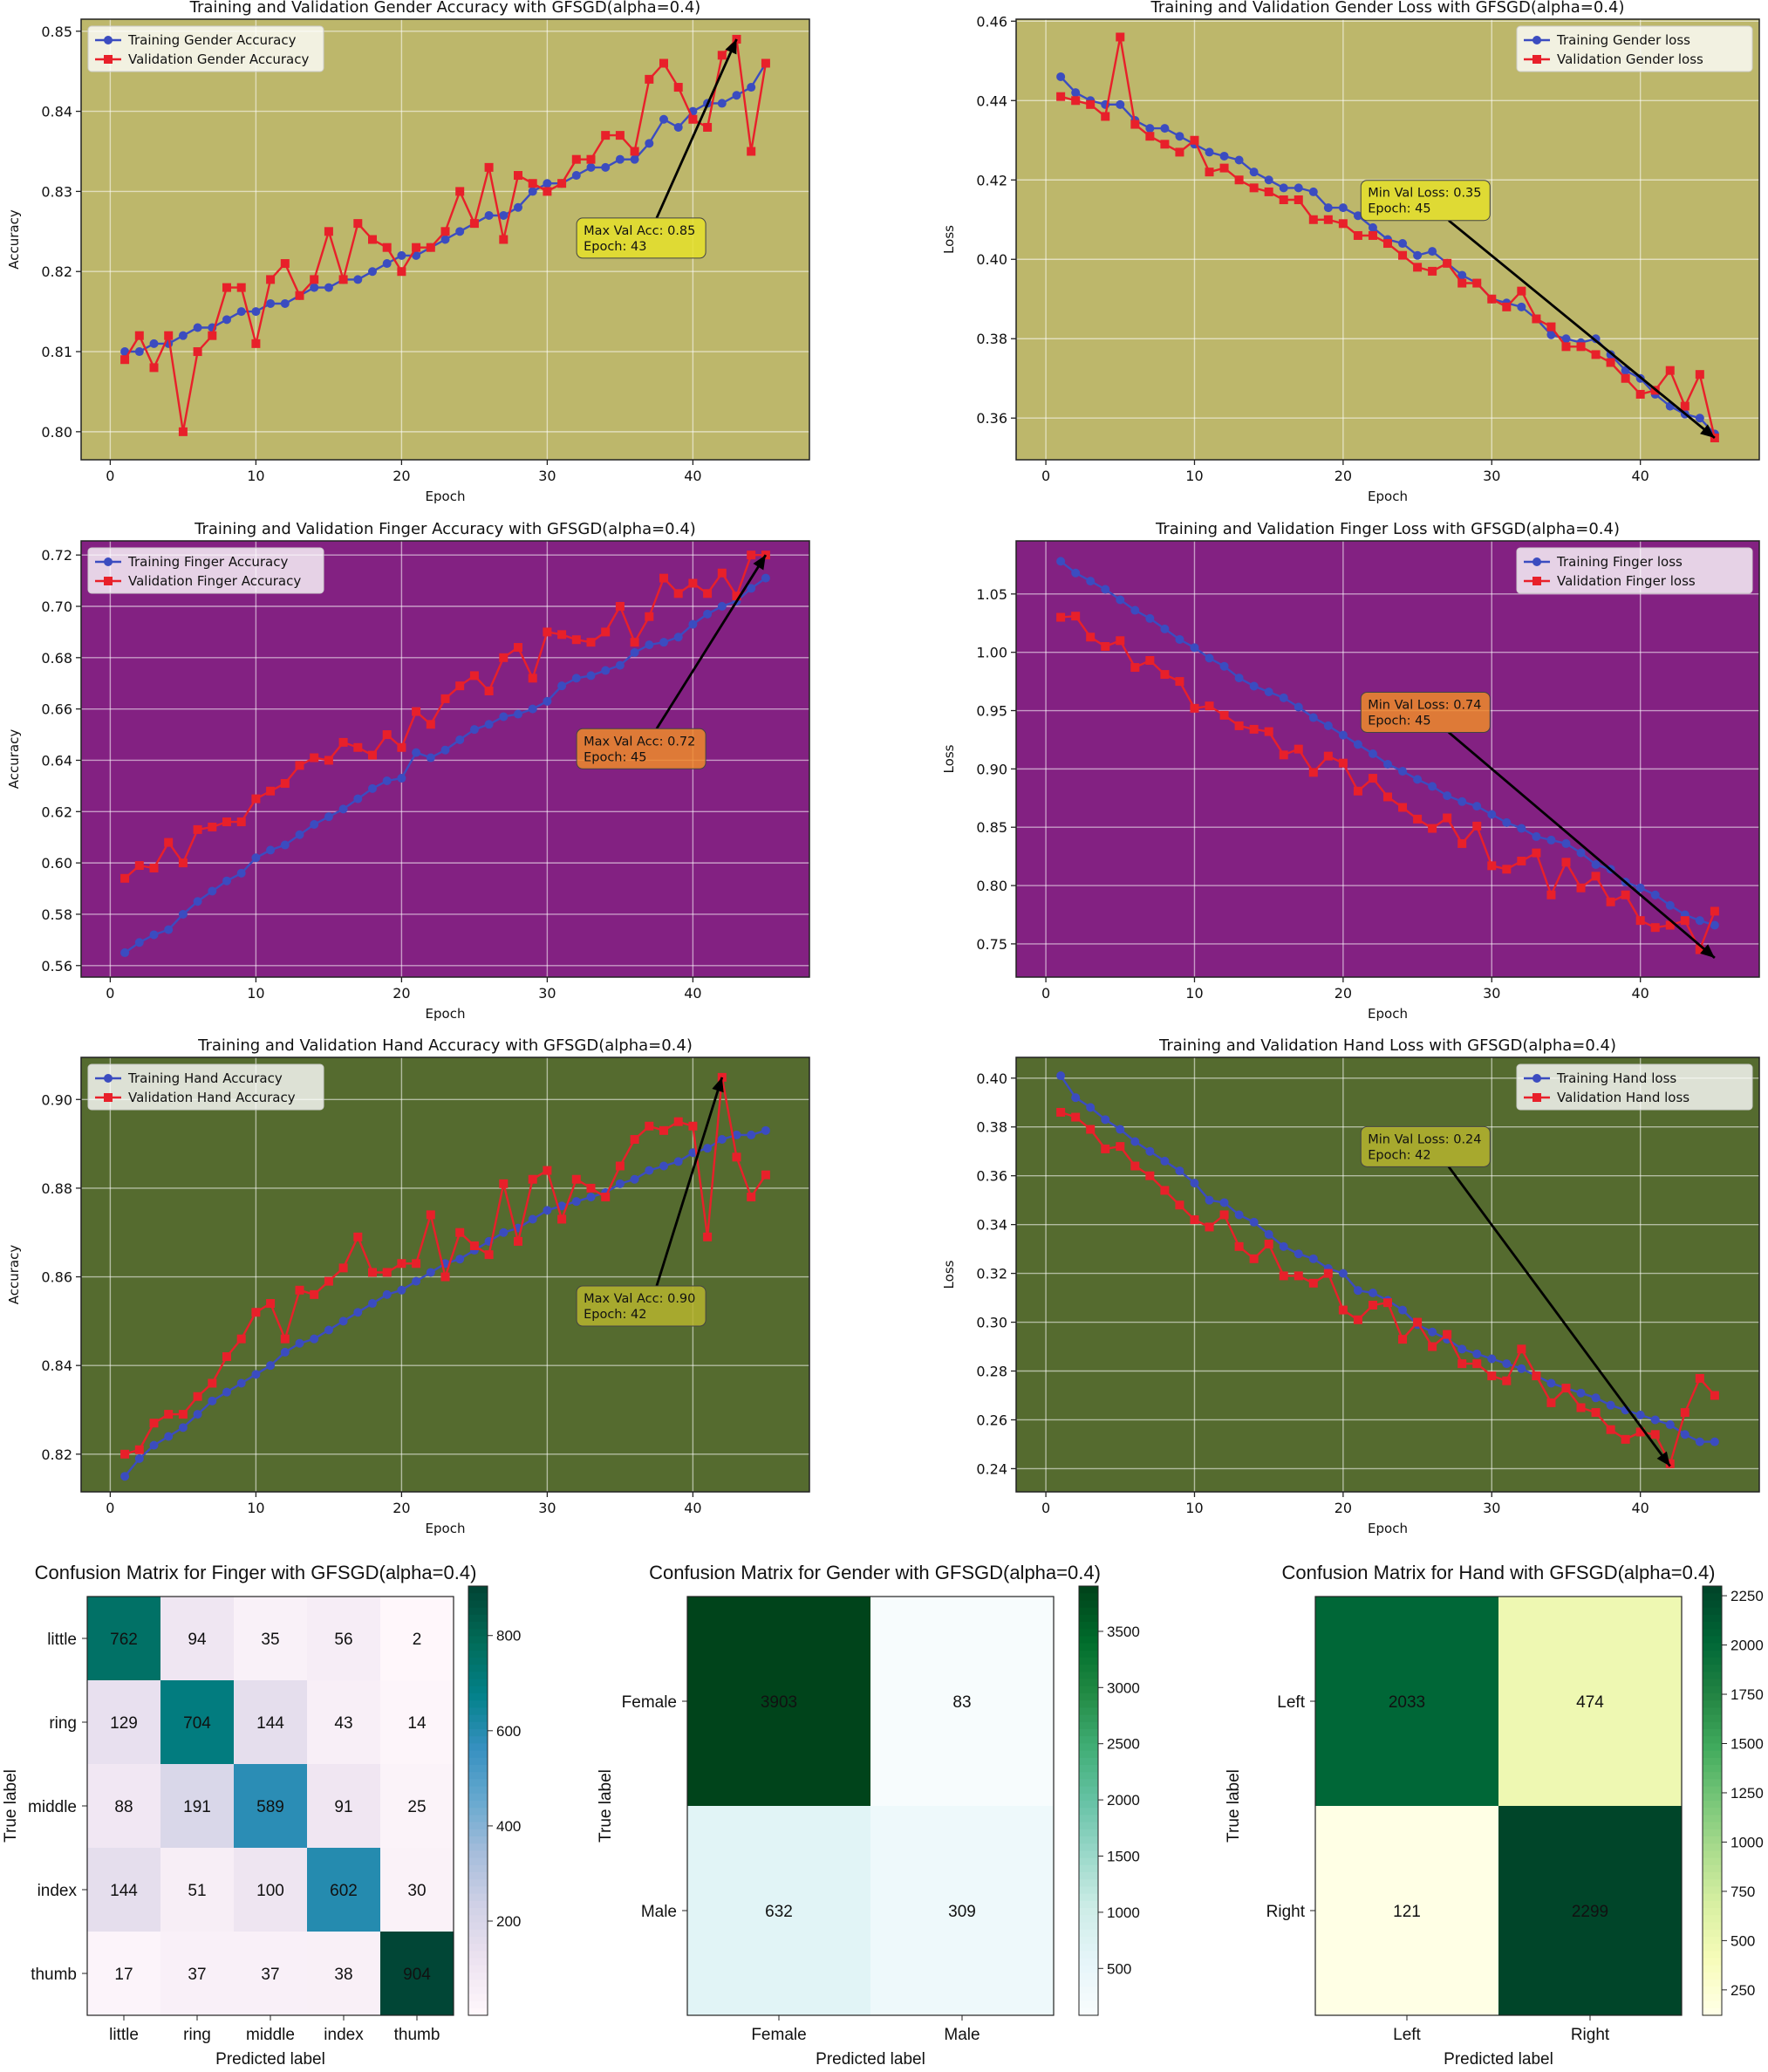 The width and height of the screenshot is (1768, 2072). What do you see at coordinates (1123, 1688) in the screenshot?
I see `colorbar-tick-label: 3000` at bounding box center [1123, 1688].